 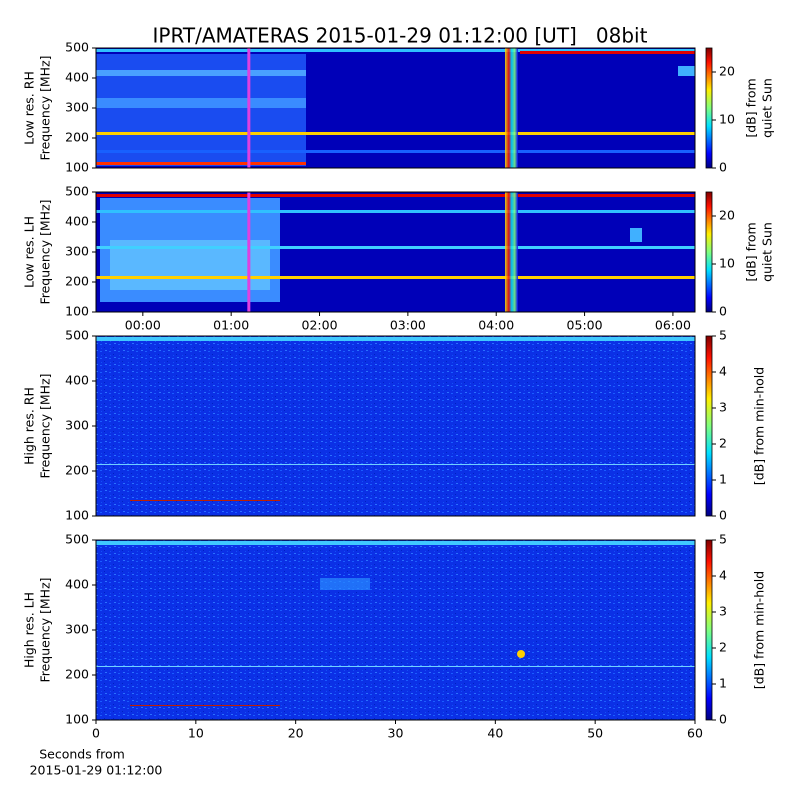 What do you see at coordinates (96, 733) in the screenshot?
I see `x-tick-label: 0` at bounding box center [96, 733].